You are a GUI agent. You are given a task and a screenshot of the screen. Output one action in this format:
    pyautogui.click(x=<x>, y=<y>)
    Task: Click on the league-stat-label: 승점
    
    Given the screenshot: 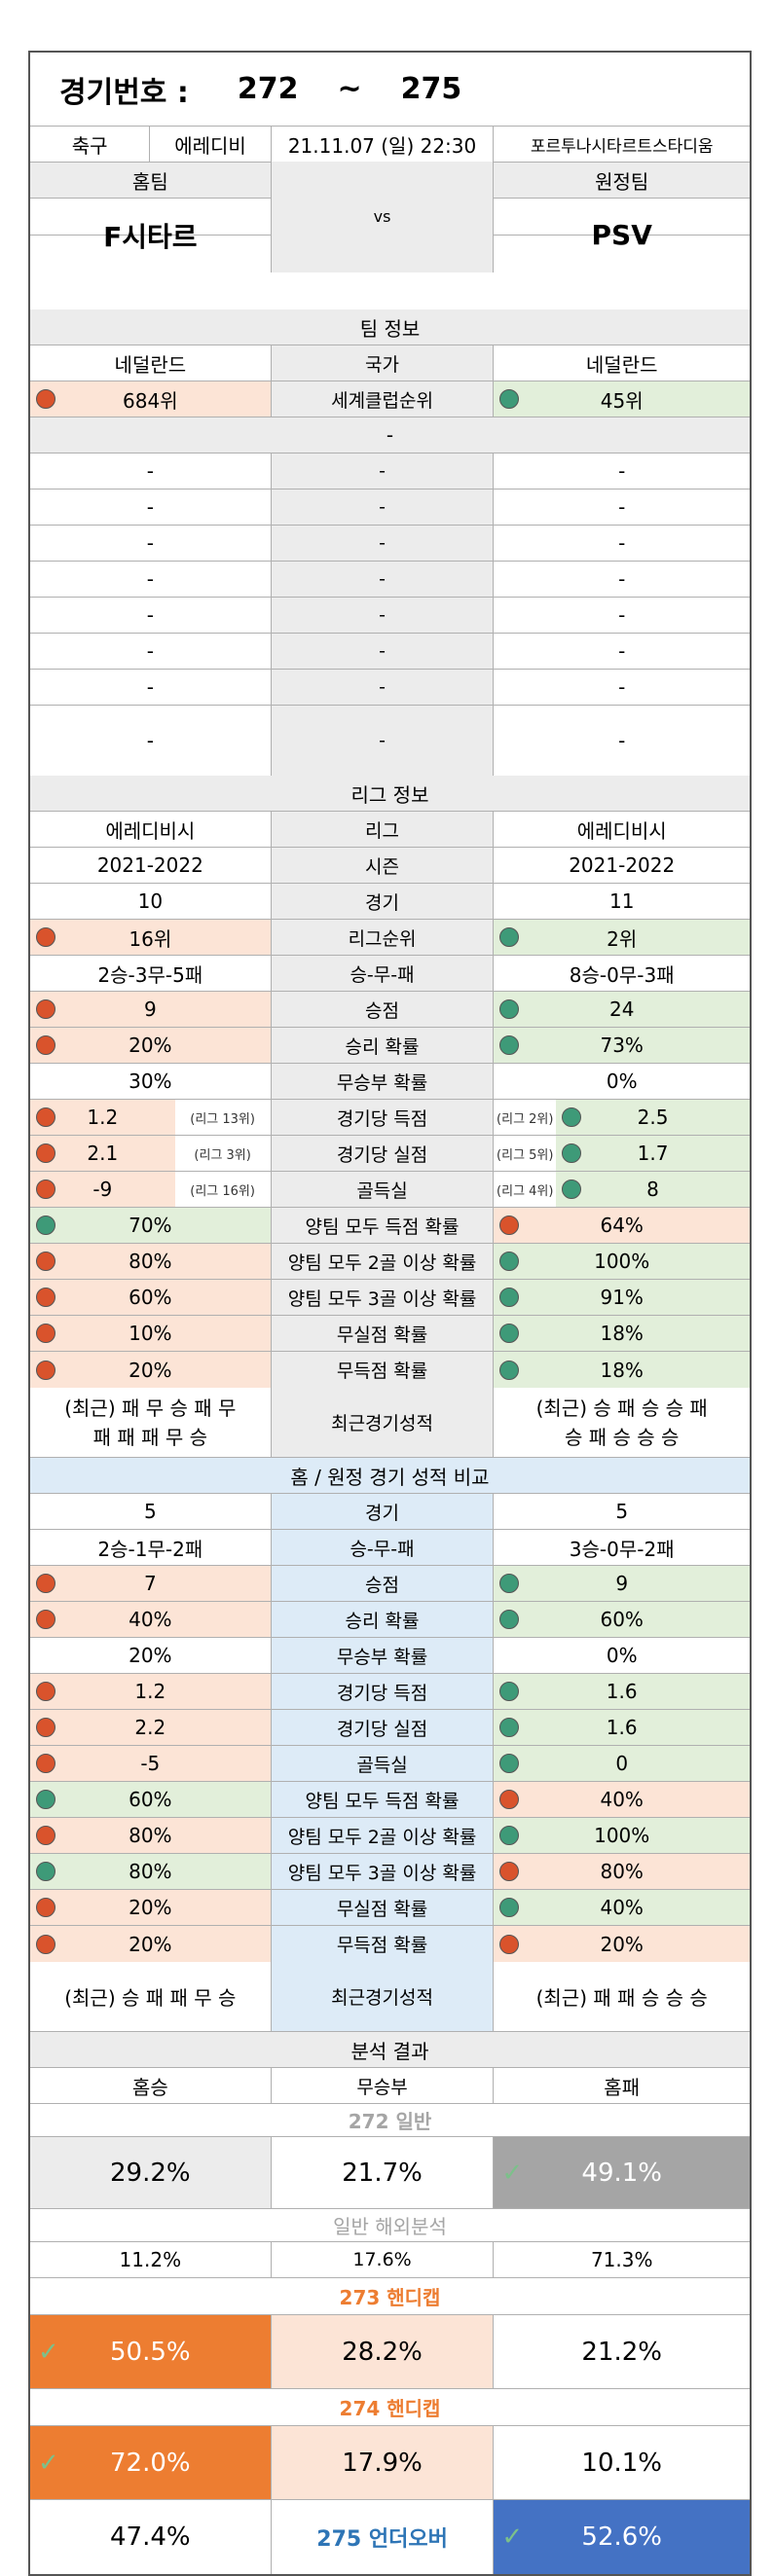 What is the action you would take?
    pyautogui.click(x=383, y=1009)
    